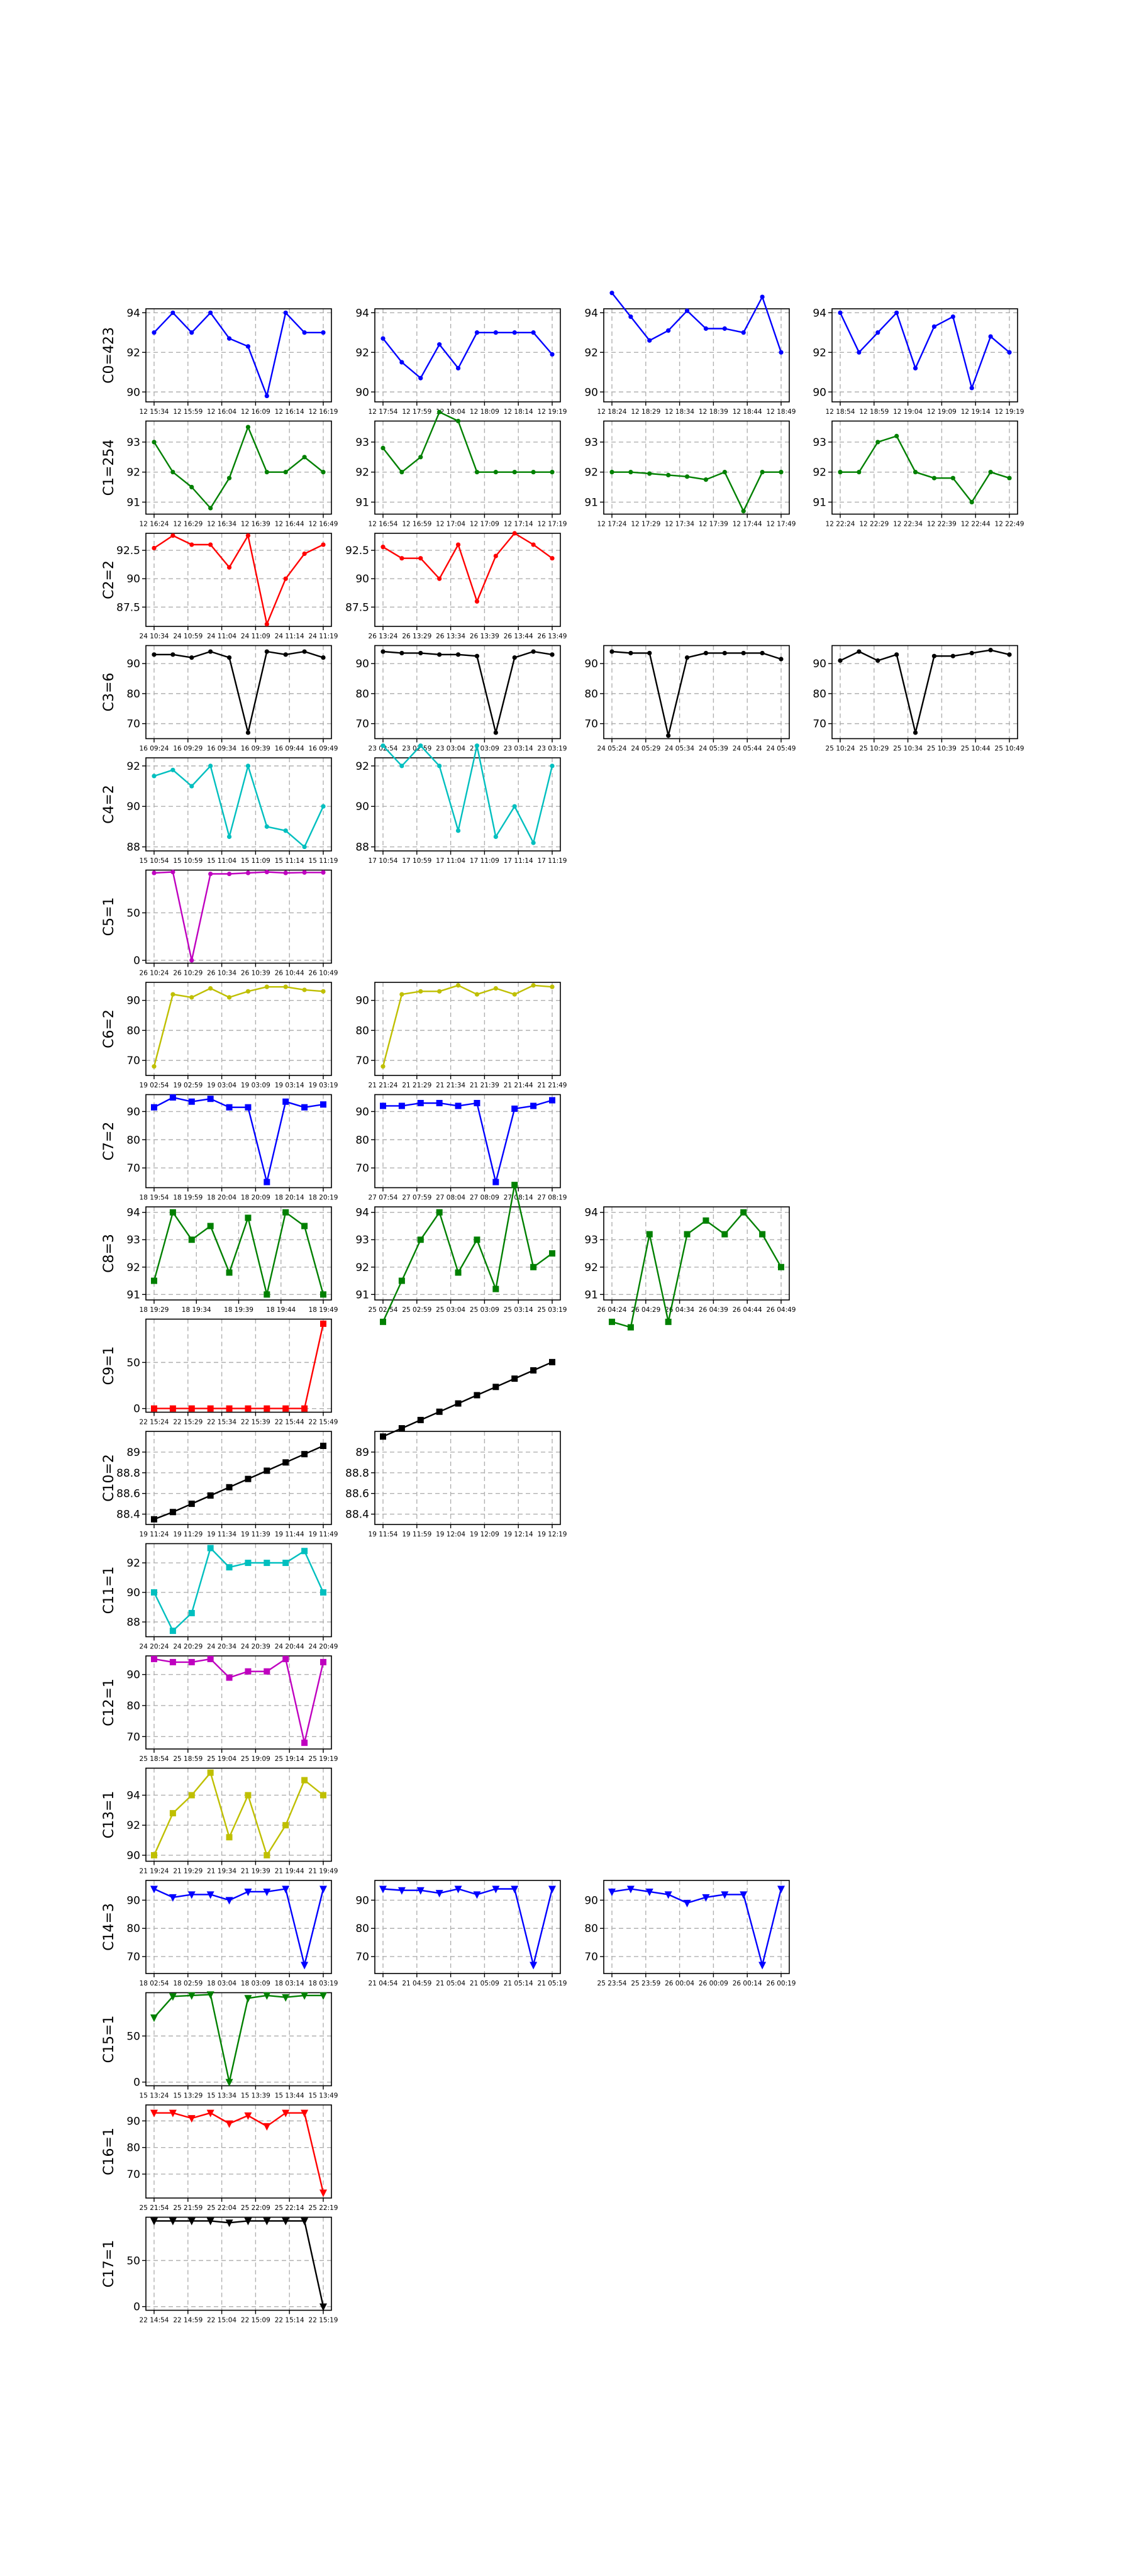 This screenshot has width=1127, height=2576. What do you see at coordinates (221, 1871) in the screenshot?
I see `x-tick-label: 21 19:34` at bounding box center [221, 1871].